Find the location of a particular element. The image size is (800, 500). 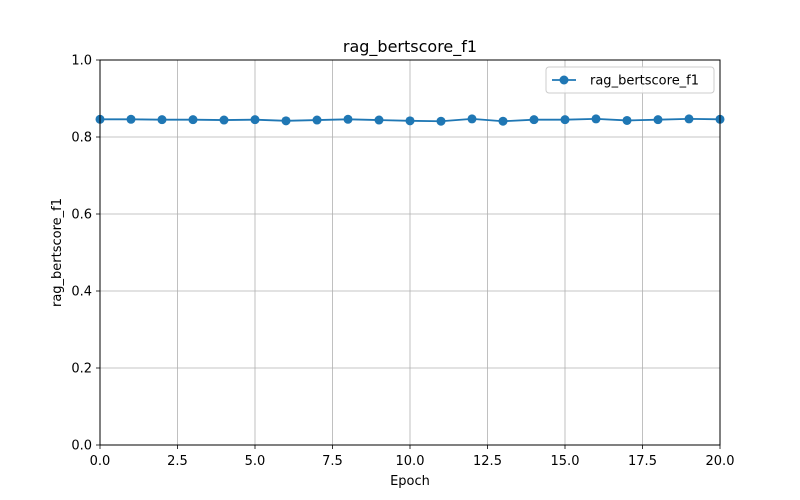

x-axis-label: Epoch is located at coordinates (410, 481).